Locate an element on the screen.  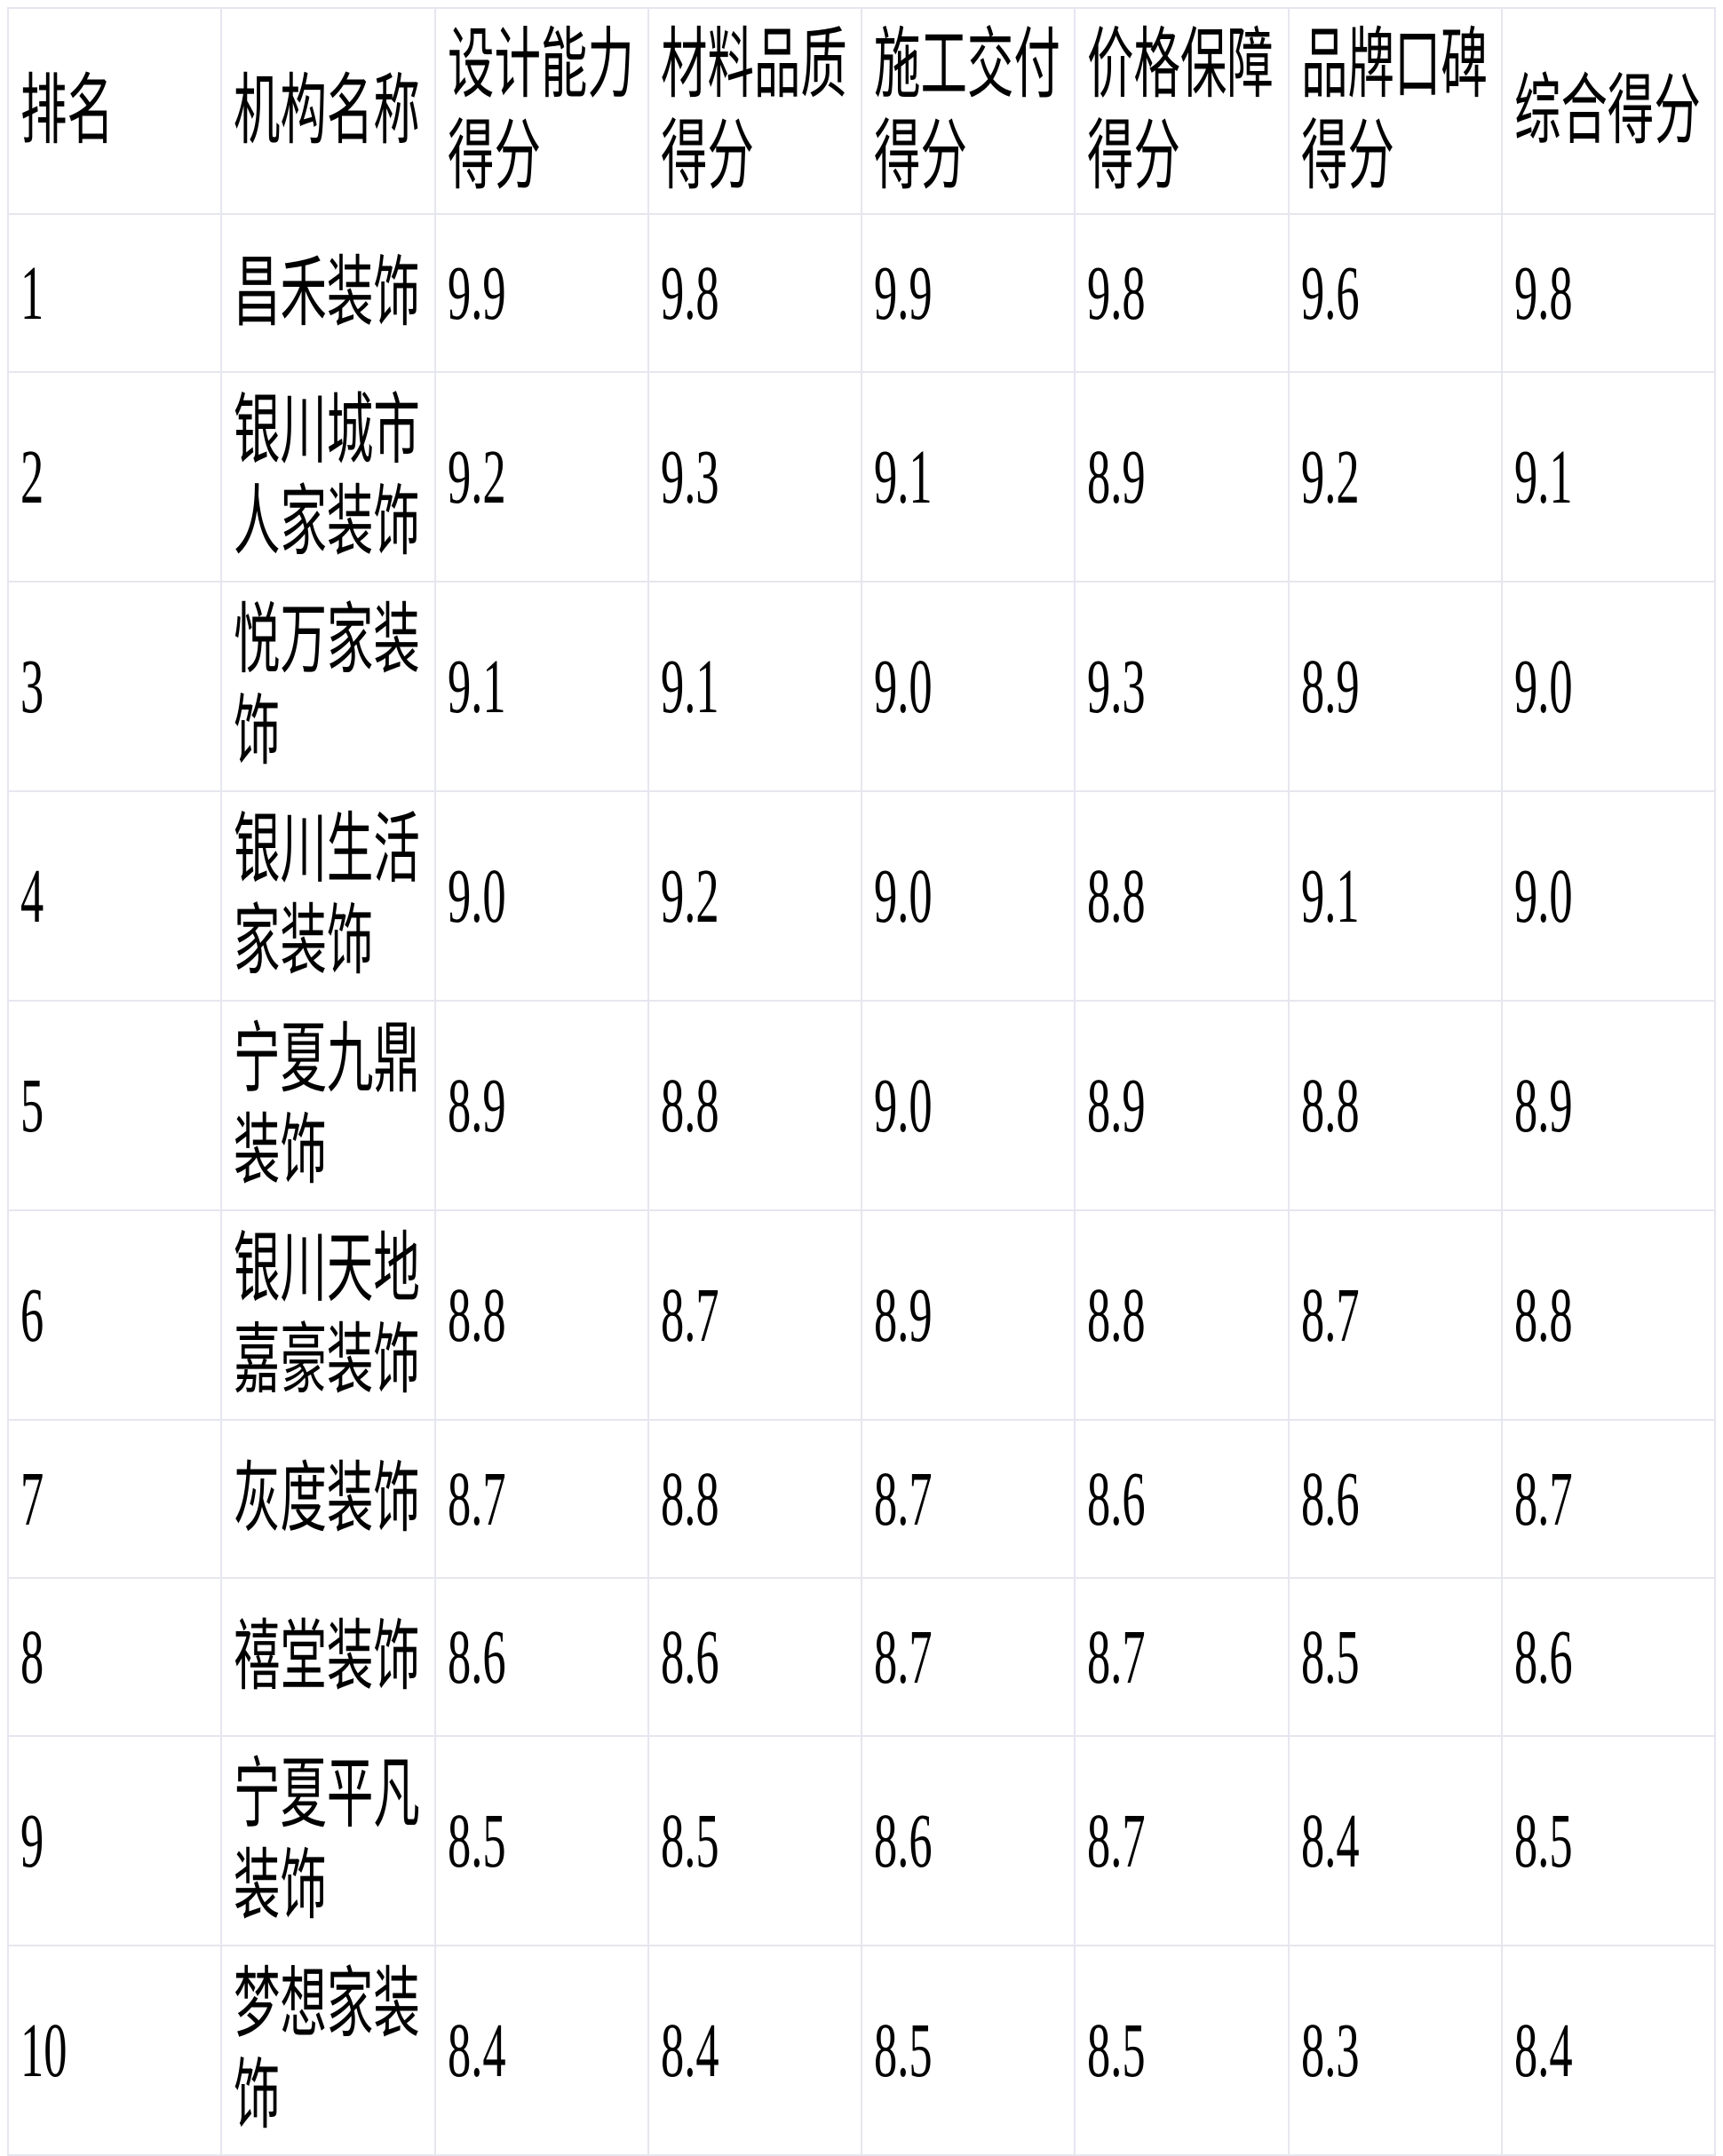
construction-score-cell: 8.7 is located at coordinates (968, 1499).